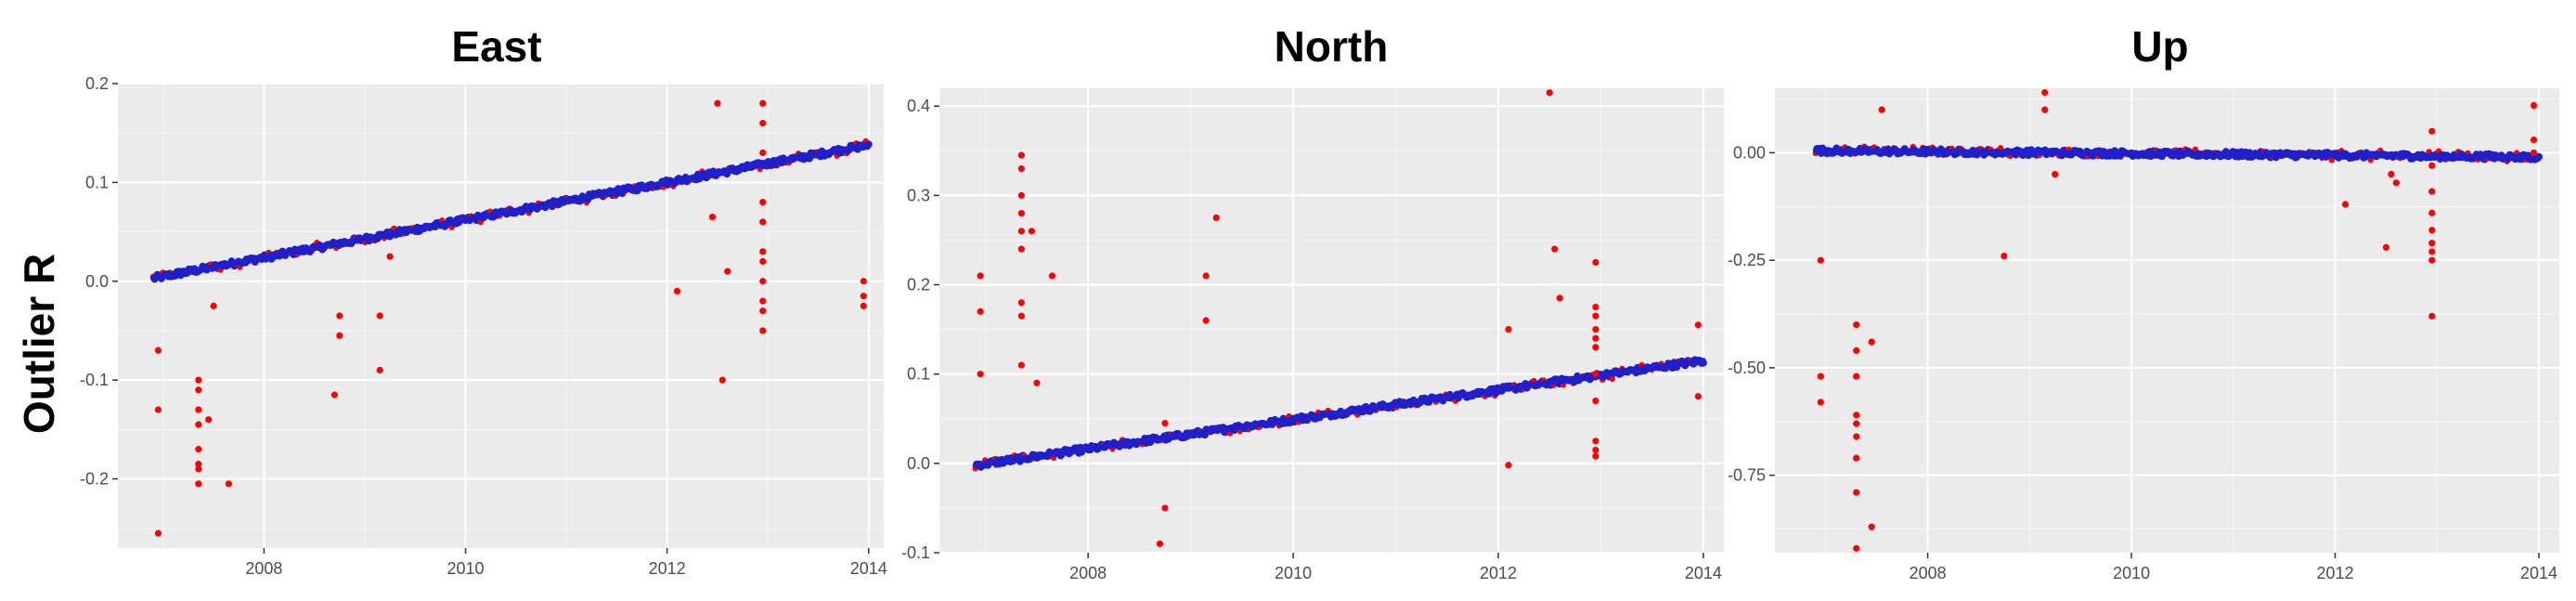 This screenshot has width=2576, height=601. Describe the element at coordinates (918, 285) in the screenshot. I see `y-tick-label: 0.2` at that location.